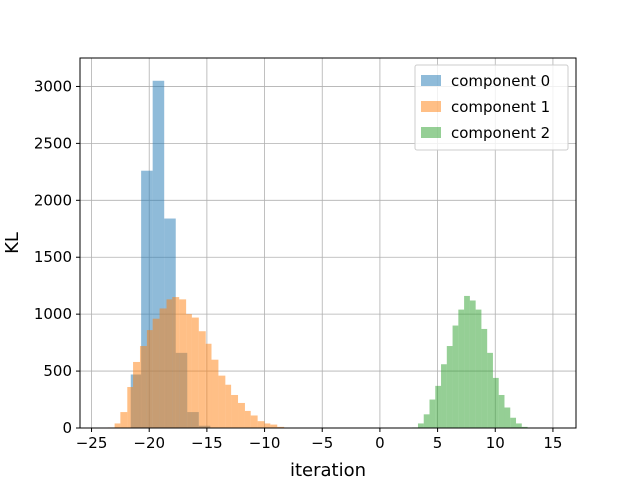 The image size is (640, 484). Describe the element at coordinates (322, 443) in the screenshot. I see `x-tick-label: −5` at that location.